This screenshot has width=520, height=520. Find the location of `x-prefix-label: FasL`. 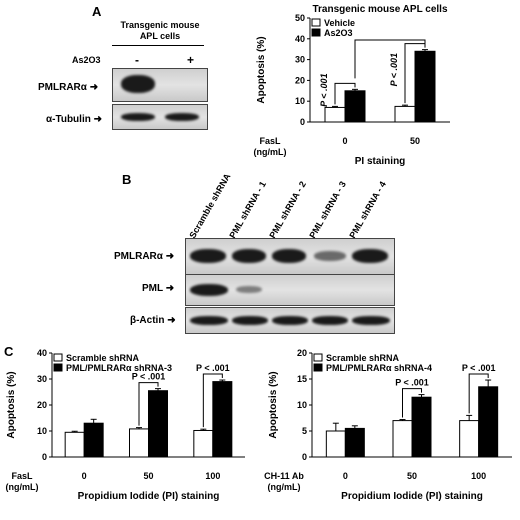

x-prefix-label: FasL is located at coordinates (22, 476).